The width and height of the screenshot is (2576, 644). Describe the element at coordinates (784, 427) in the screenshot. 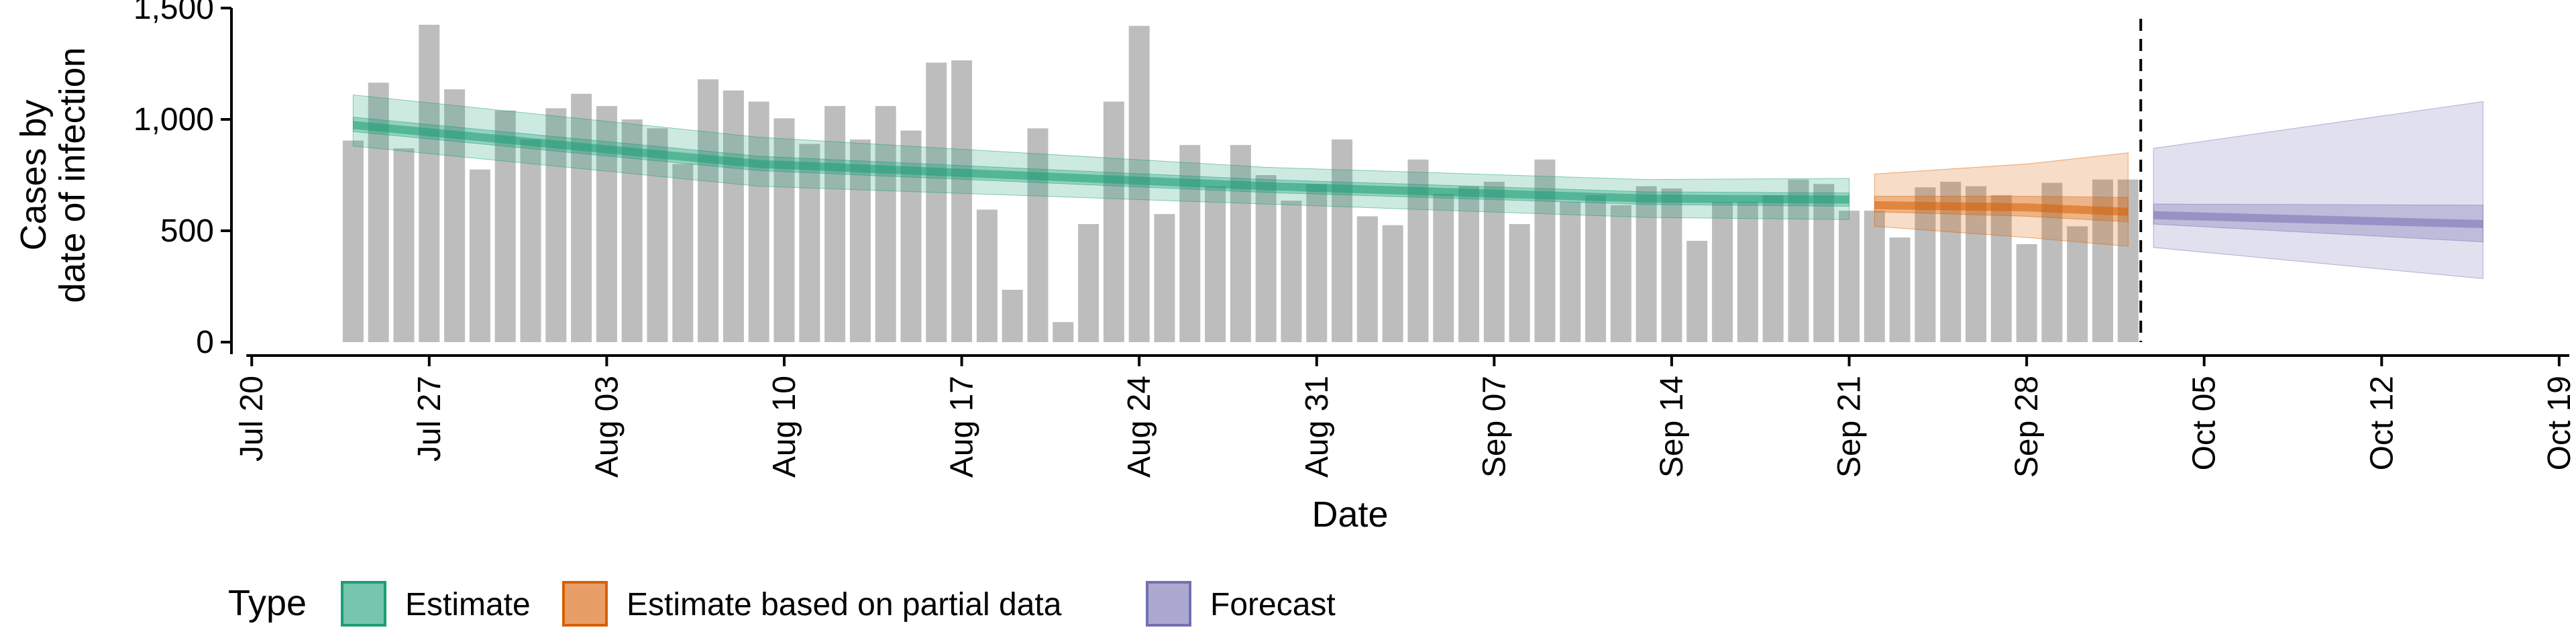

I see `x-tick-label: Aug 10` at that location.